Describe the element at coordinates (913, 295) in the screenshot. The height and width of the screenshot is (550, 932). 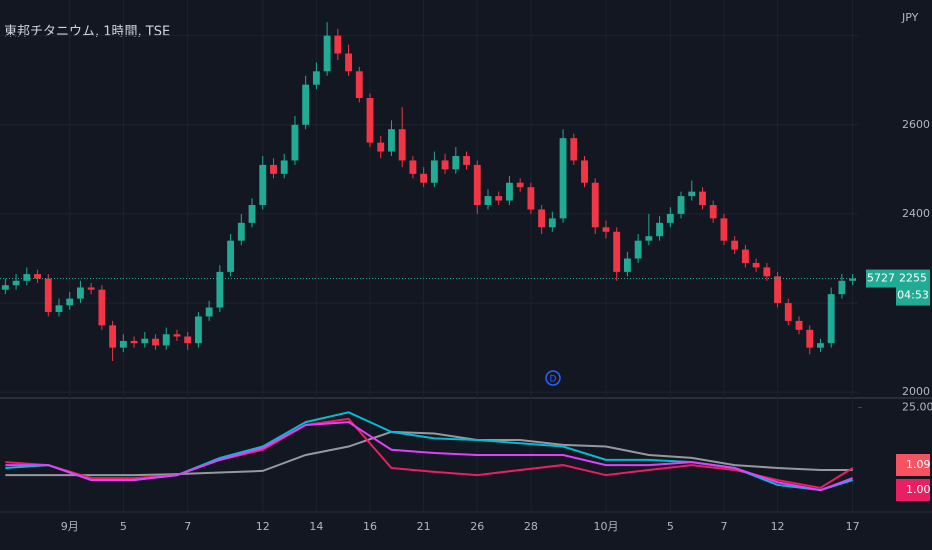
I see `countdown: 04:53` at that location.